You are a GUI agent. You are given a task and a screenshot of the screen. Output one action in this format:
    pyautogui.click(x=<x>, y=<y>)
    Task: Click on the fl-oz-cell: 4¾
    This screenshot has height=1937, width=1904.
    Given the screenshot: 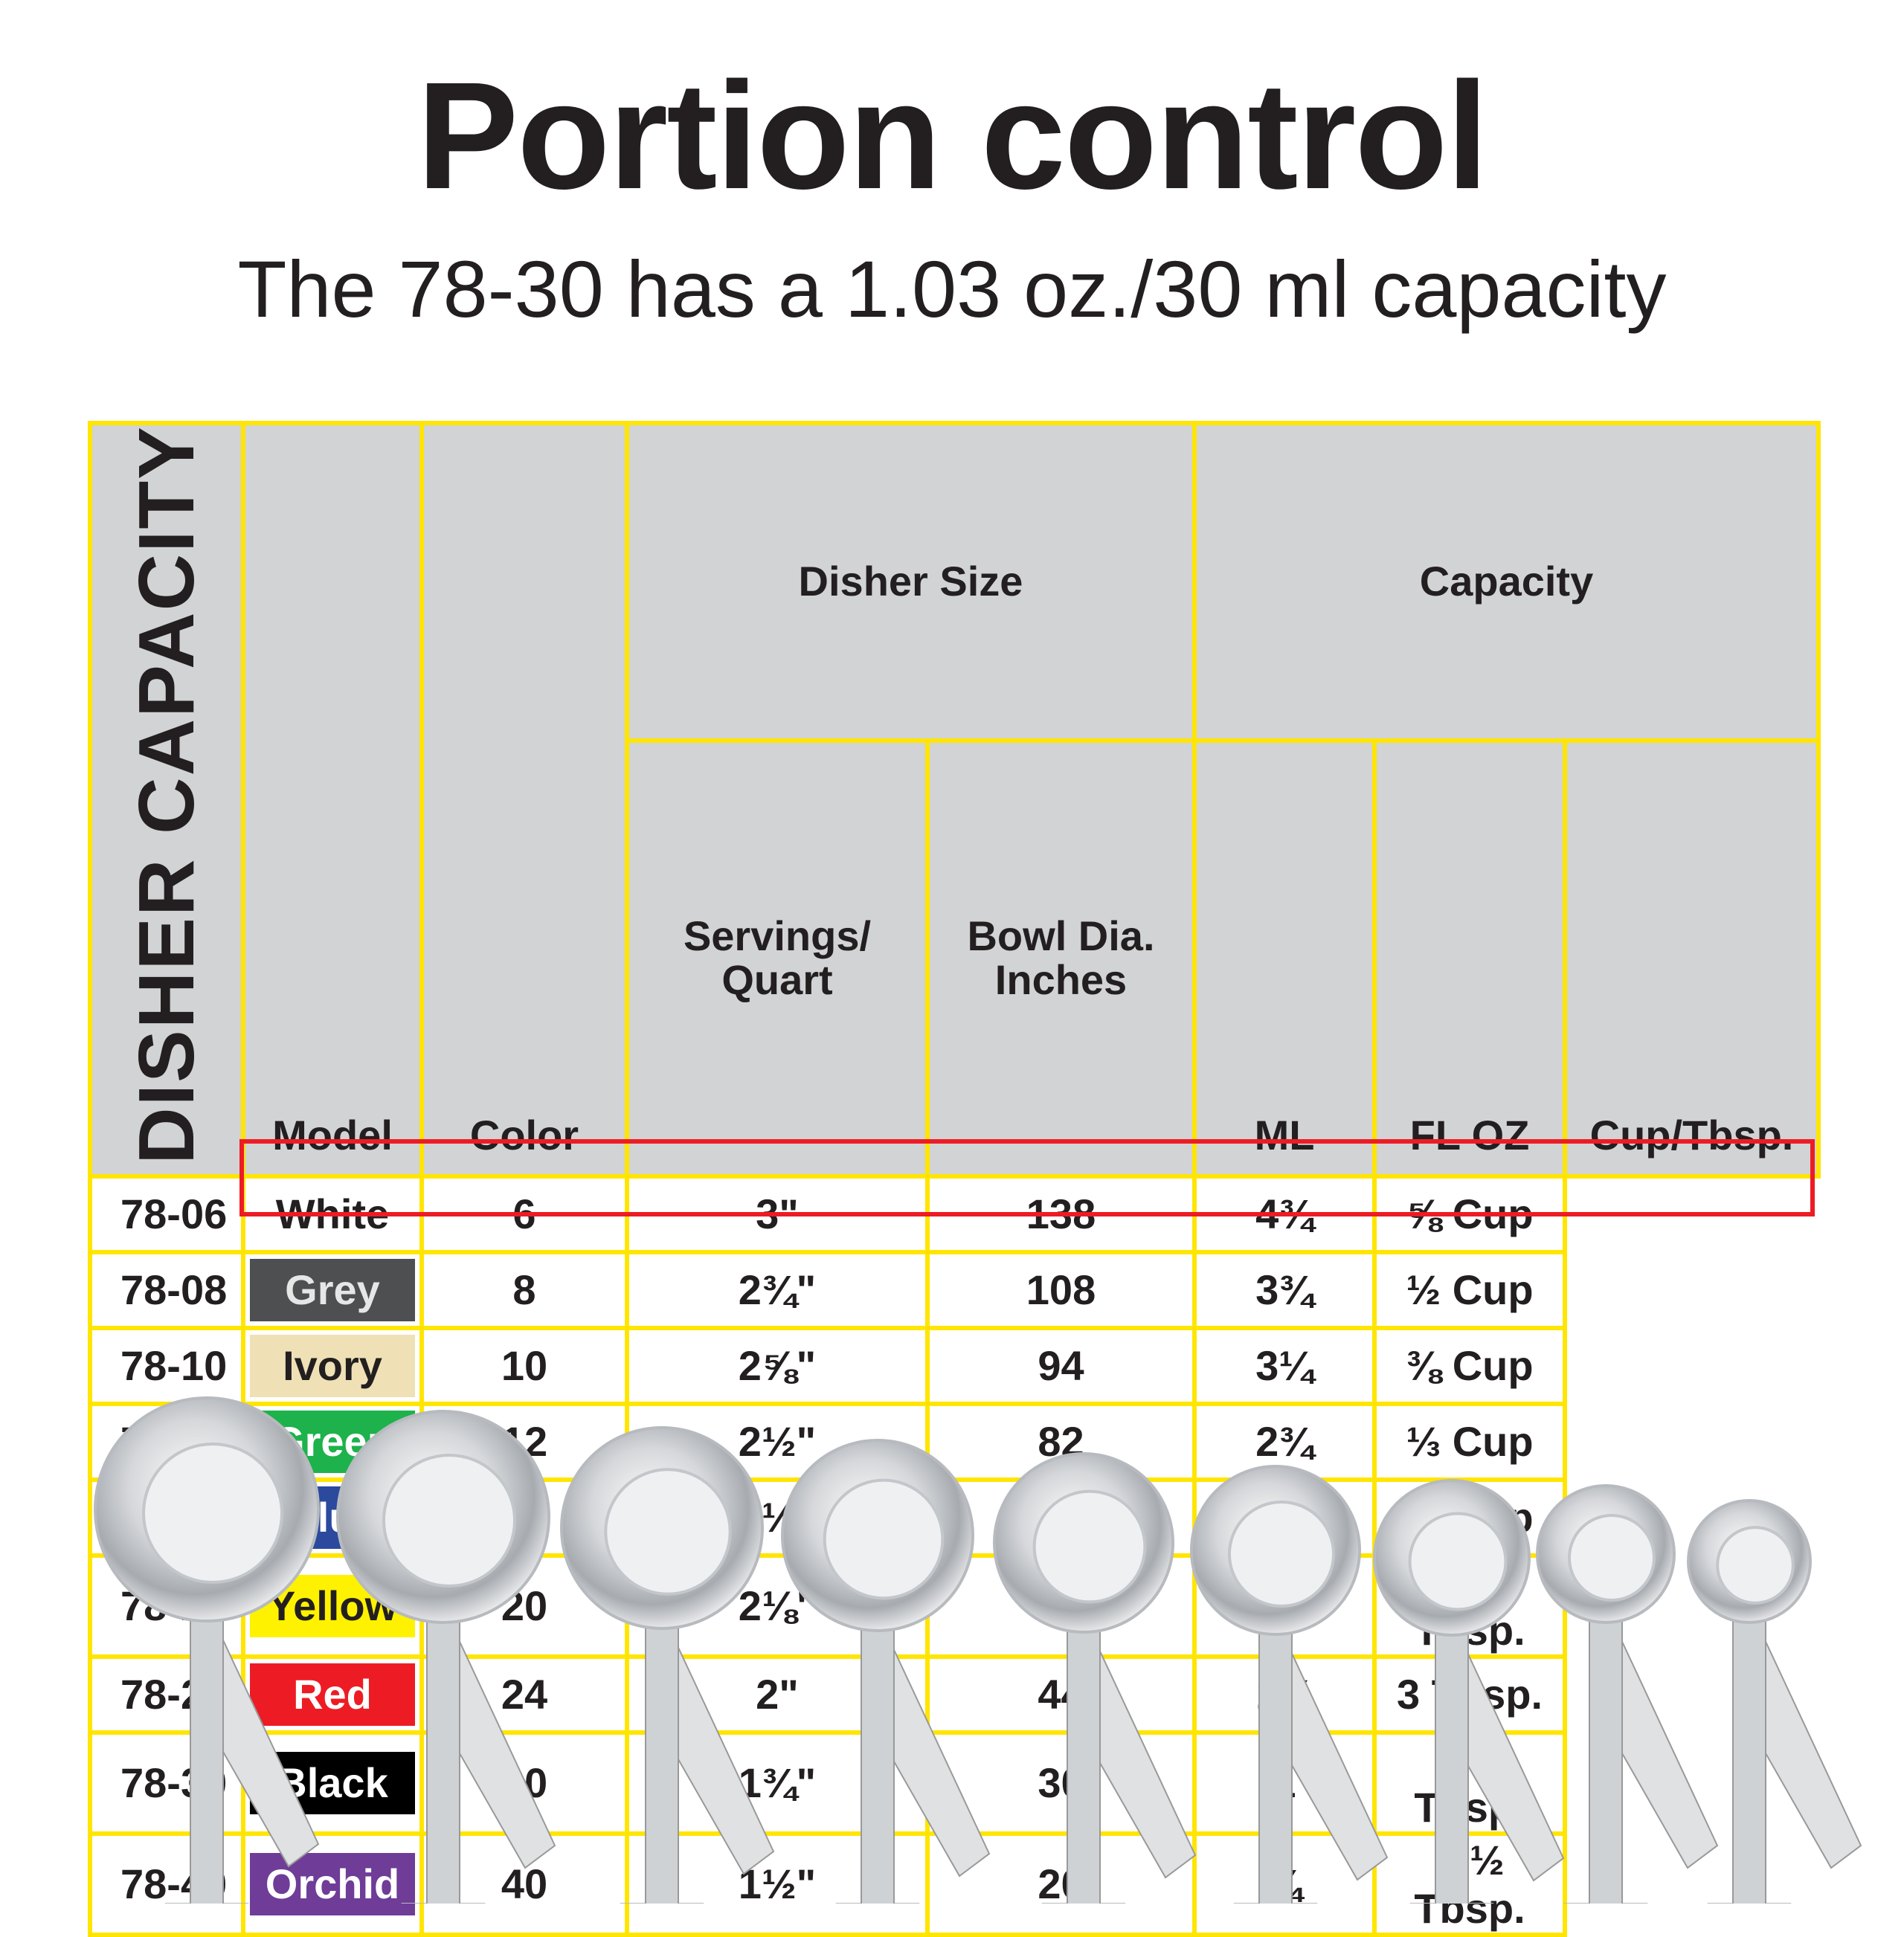 What is the action you would take?
    pyautogui.click(x=1285, y=1213)
    